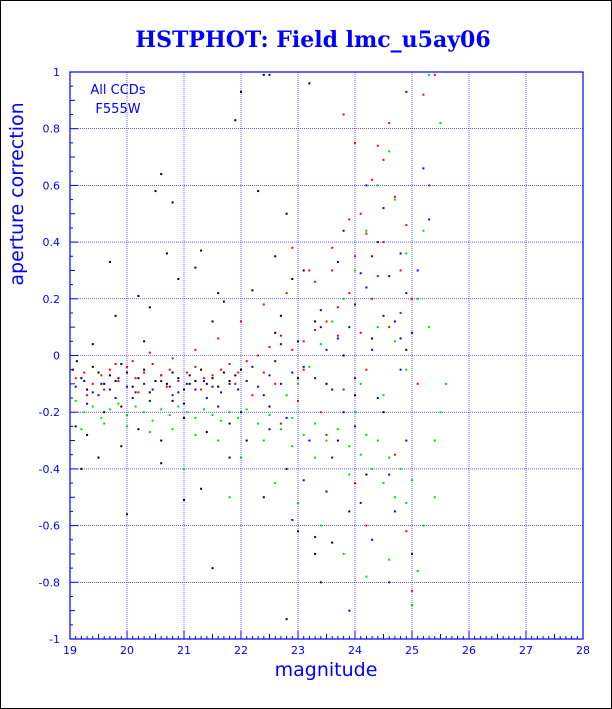 The image size is (612, 709). What do you see at coordinates (326, 670) in the screenshot?
I see `x-axis-label: magnitude` at bounding box center [326, 670].